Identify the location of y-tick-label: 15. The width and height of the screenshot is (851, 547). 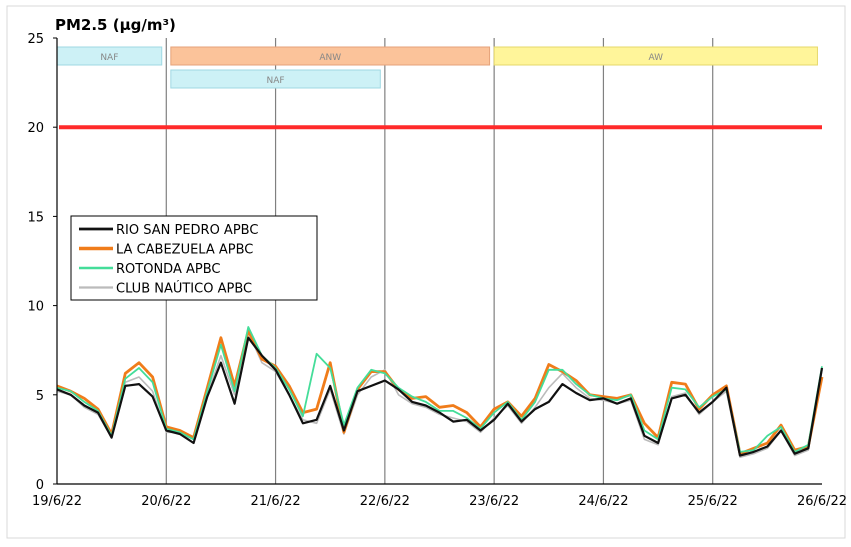
(35, 217).